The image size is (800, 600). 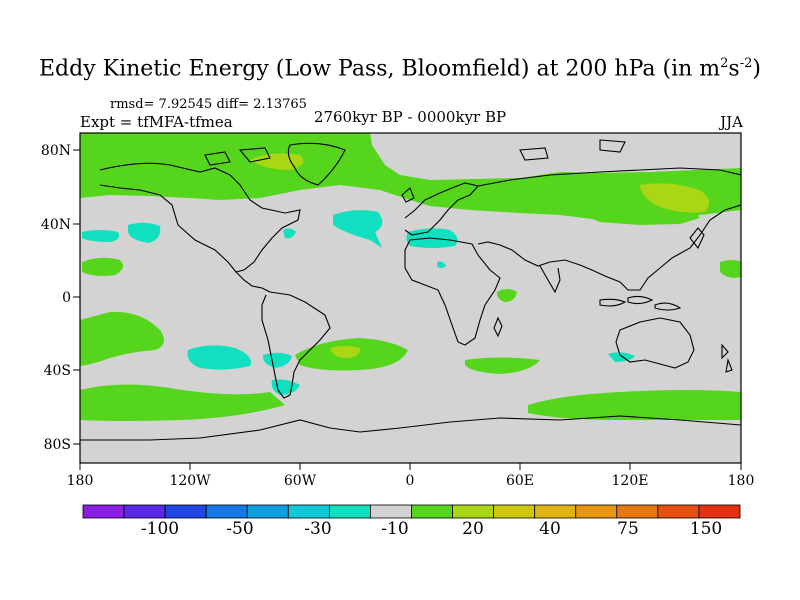 What do you see at coordinates (156, 122) in the screenshot?
I see `experiment-label: Expt = tfMFA-tfmea` at bounding box center [156, 122].